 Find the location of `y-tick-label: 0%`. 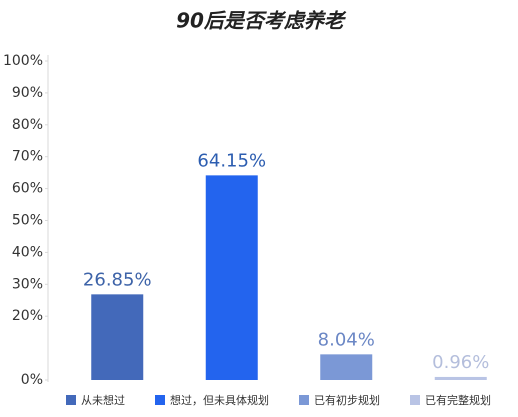

y-tick-label: 0% is located at coordinates (32, 380).